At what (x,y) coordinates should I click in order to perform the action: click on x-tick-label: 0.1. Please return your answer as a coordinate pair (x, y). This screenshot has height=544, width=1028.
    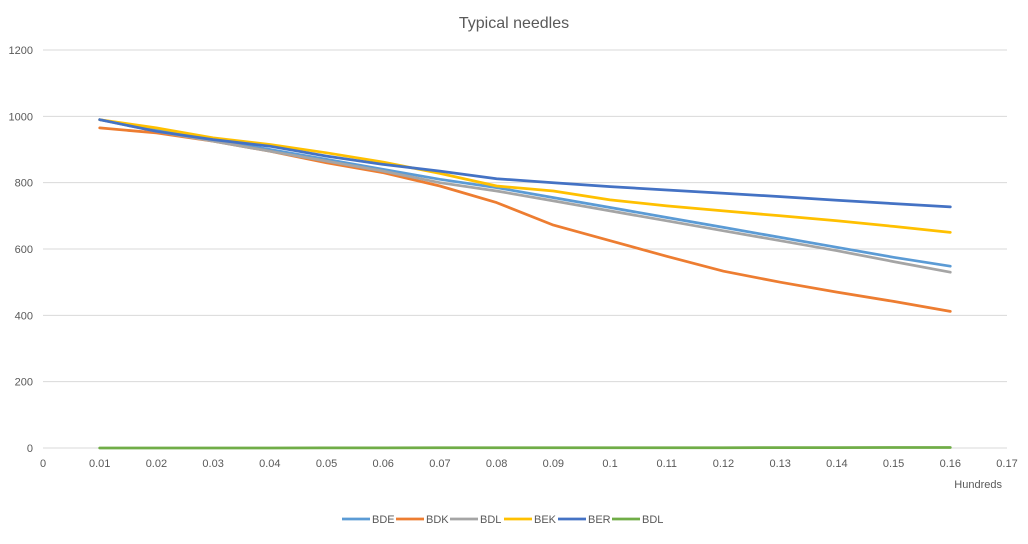
    Looking at the image, I should click on (609, 464).